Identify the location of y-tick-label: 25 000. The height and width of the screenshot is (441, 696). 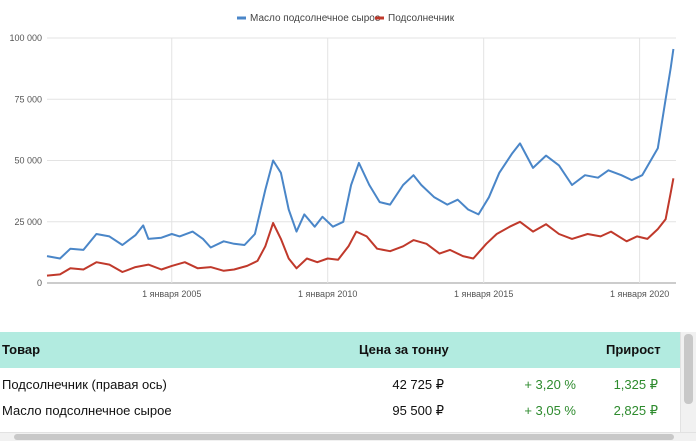
(28, 222).